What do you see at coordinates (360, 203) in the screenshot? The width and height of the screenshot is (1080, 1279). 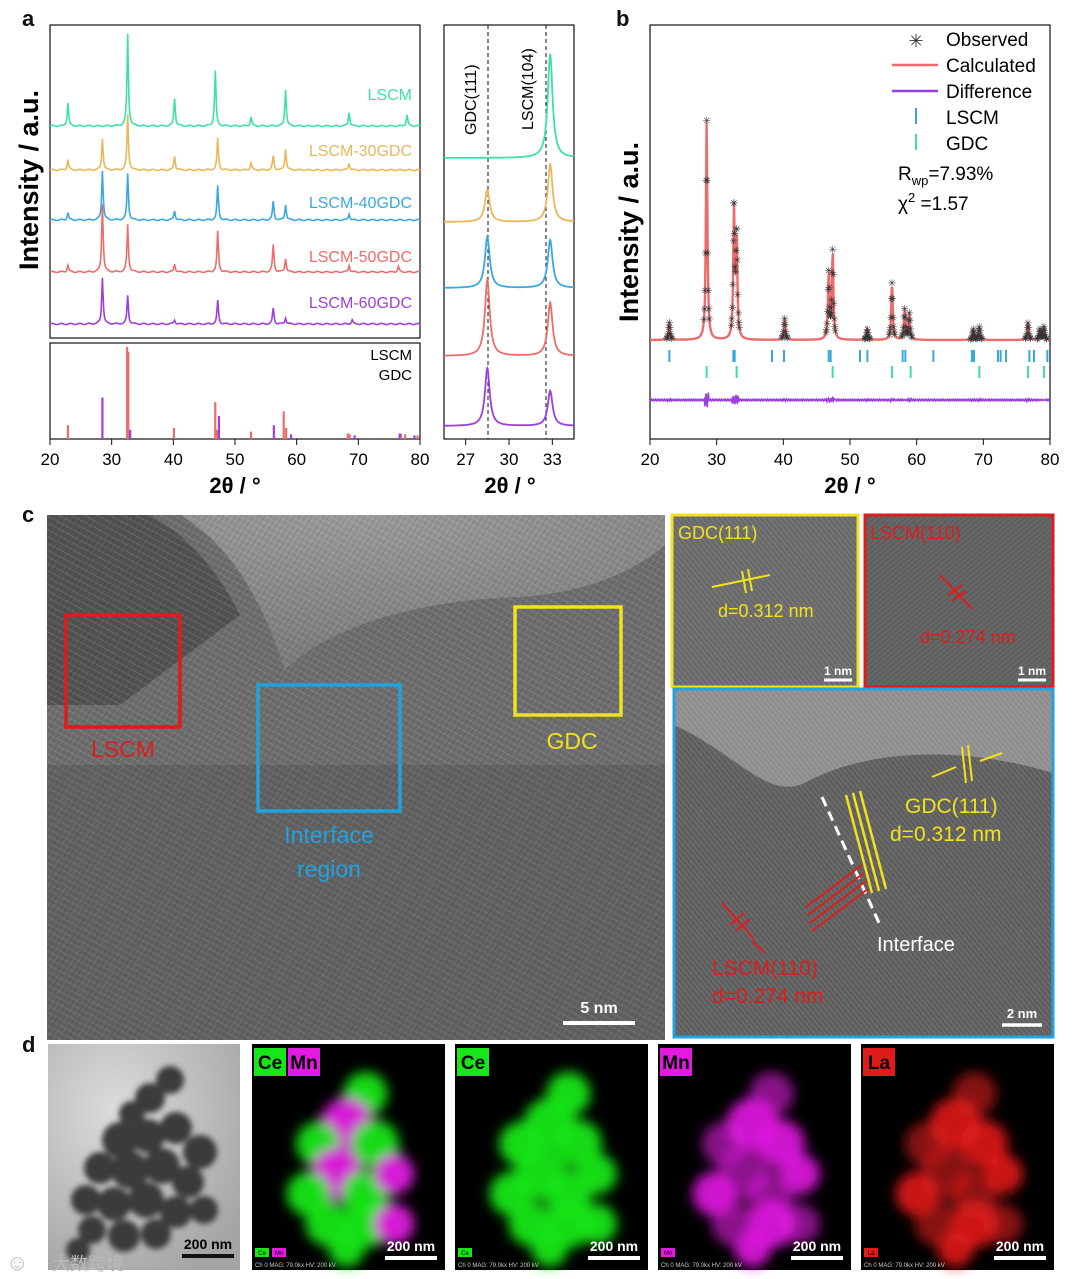 I see `series-label-lscm-40gdc: LSCM-40GDC` at bounding box center [360, 203].